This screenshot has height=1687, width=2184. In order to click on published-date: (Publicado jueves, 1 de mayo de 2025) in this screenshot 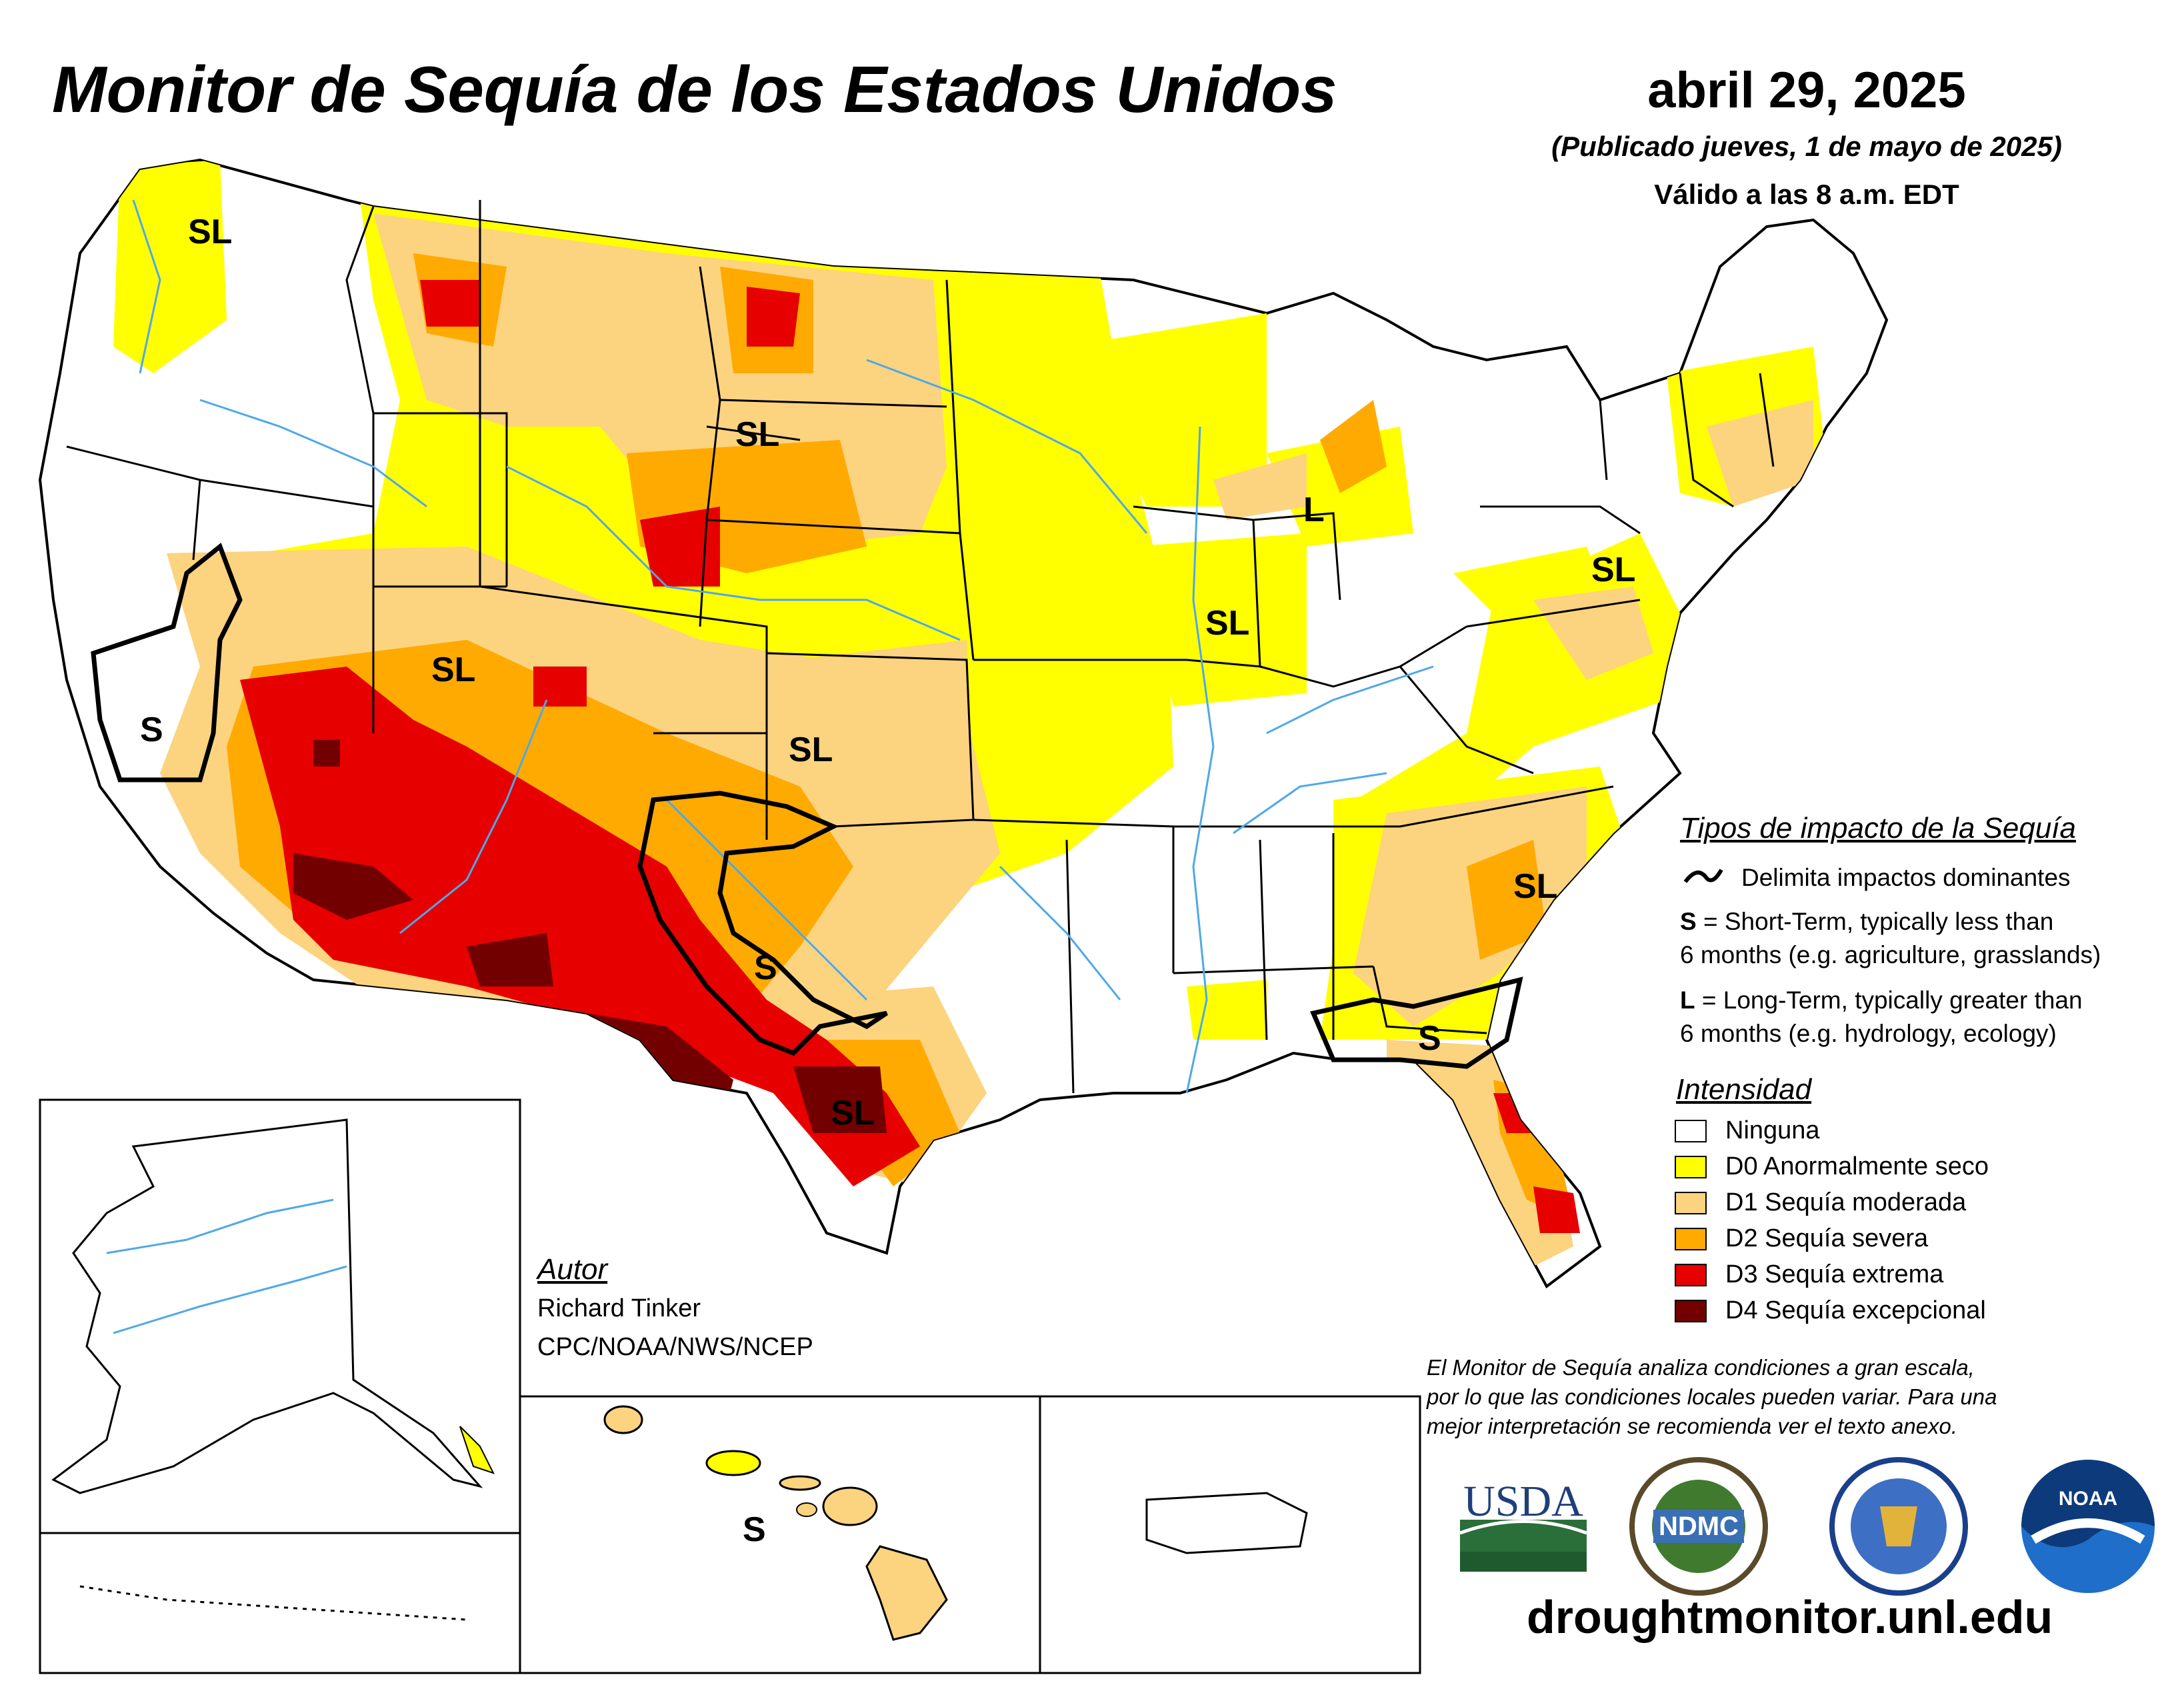, I will do `click(1806, 146)`.